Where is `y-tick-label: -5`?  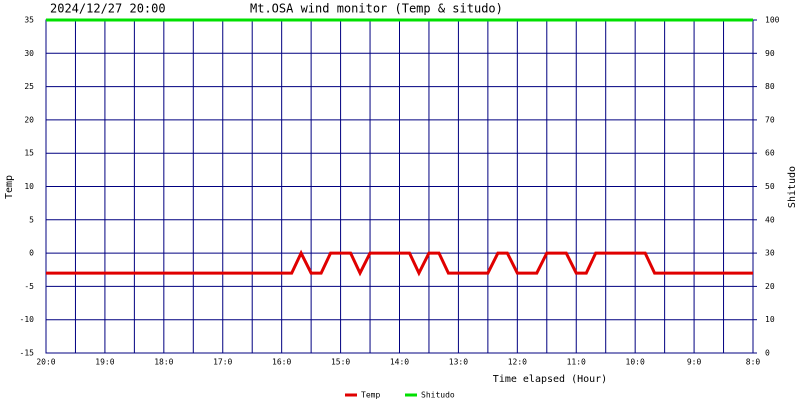 y-tick-label: -5 is located at coordinates (29, 286).